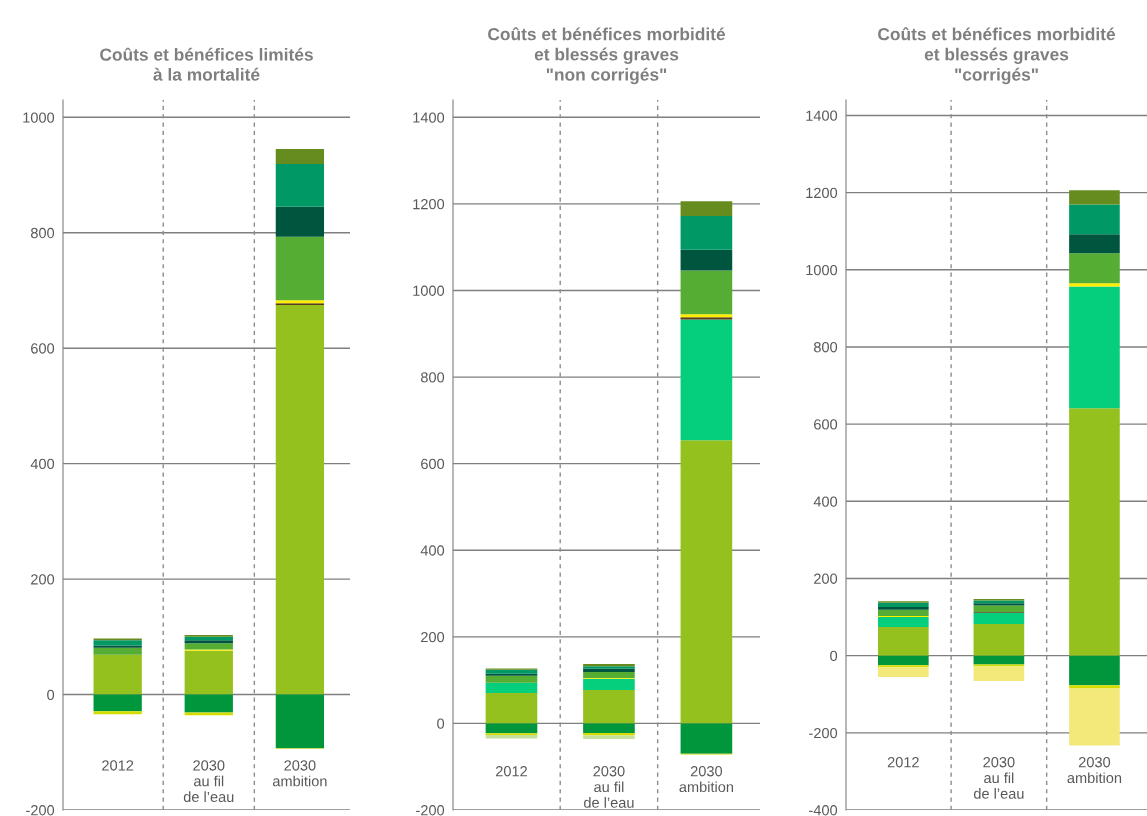  Describe the element at coordinates (823, 810) in the screenshot. I see `y-tick-label: -400` at that location.